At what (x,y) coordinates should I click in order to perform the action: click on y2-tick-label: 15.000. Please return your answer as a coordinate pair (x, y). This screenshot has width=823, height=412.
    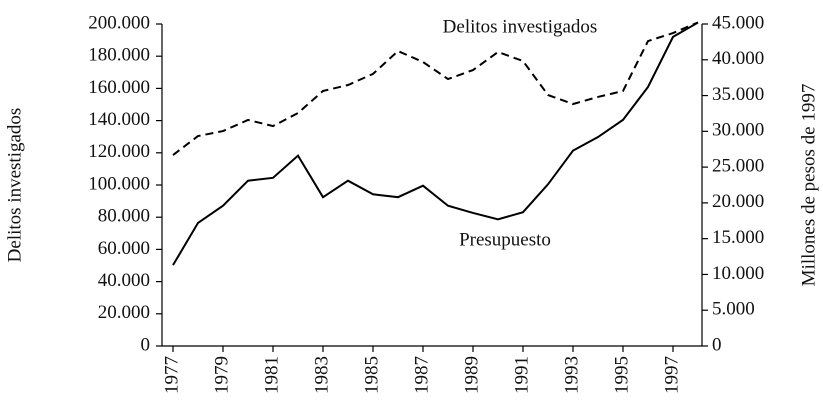
    Looking at the image, I should click on (738, 237).